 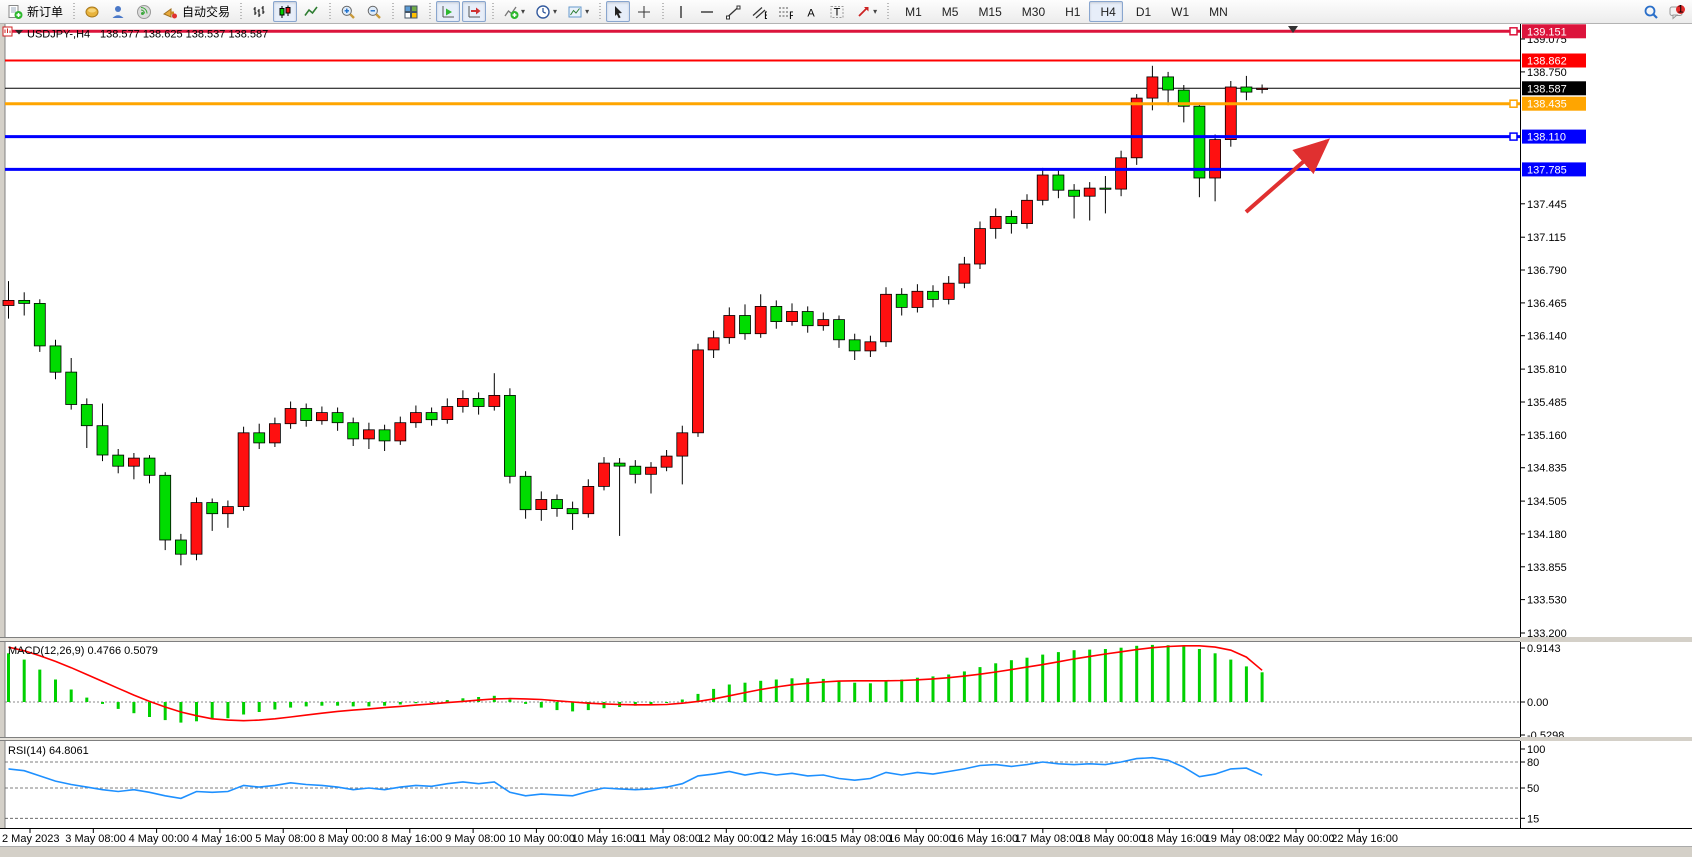 What do you see at coordinates (707, 11) in the screenshot?
I see `horizontal-line-button` at bounding box center [707, 11].